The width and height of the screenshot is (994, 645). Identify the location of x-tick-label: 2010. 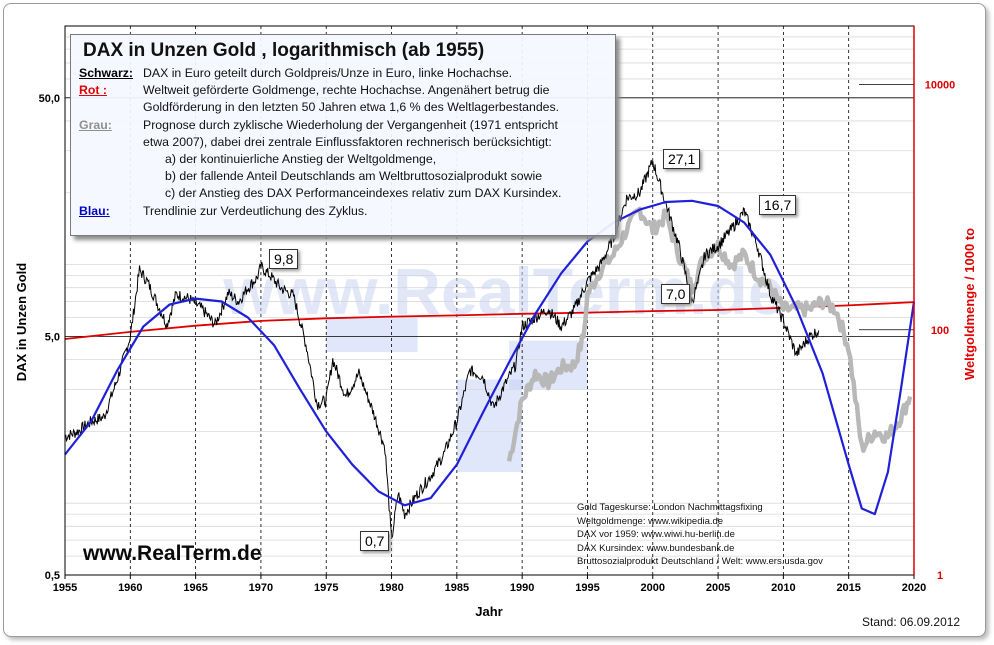
(783, 588).